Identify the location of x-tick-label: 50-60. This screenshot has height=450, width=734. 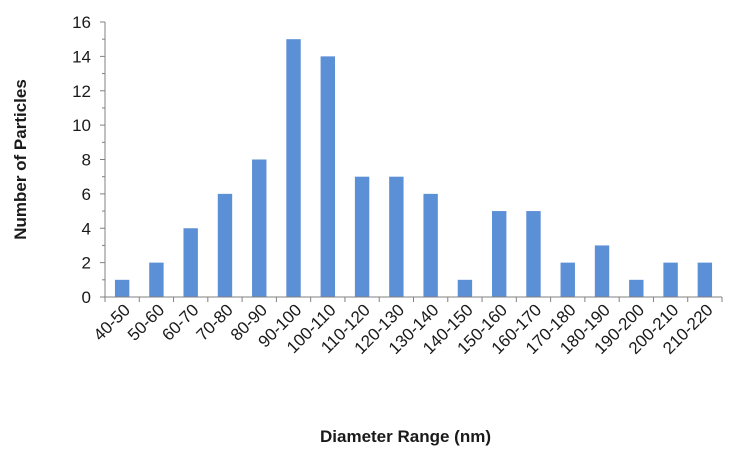
(146, 322).